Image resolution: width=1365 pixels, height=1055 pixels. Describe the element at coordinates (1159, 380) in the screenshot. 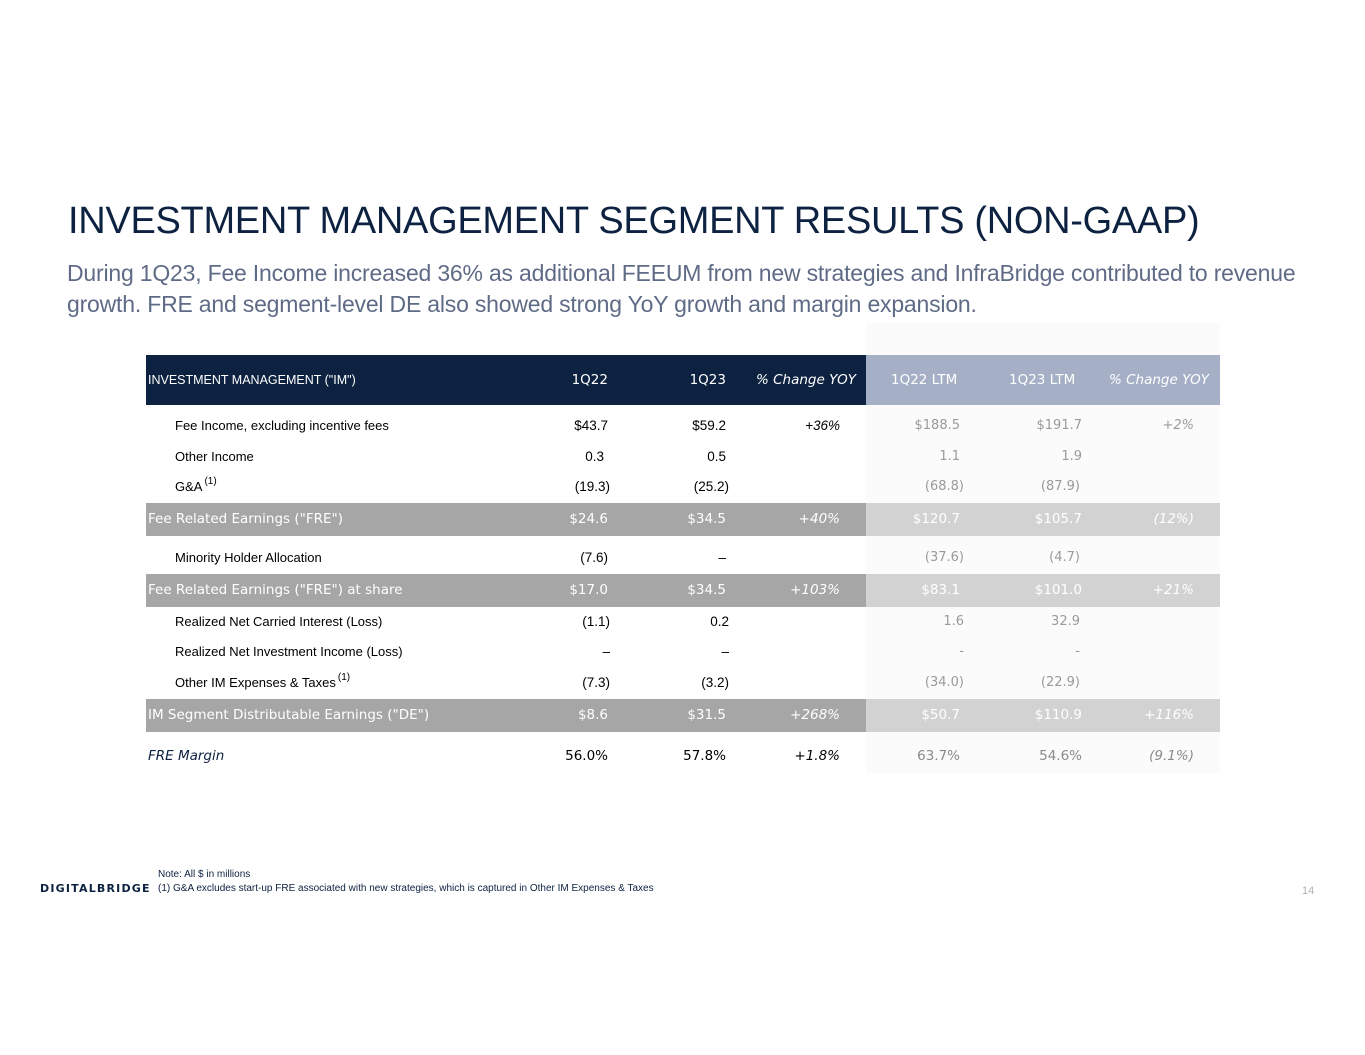

I see `header-ltm-change-yoy: % Change YOY` at that location.